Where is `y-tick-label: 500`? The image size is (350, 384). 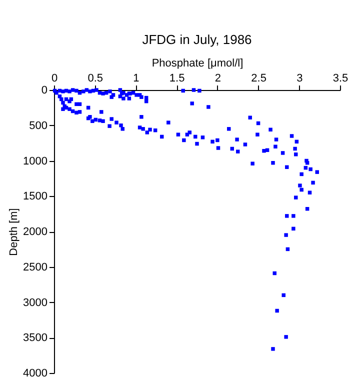 y-tick-label: 500 is located at coordinates (38, 126).